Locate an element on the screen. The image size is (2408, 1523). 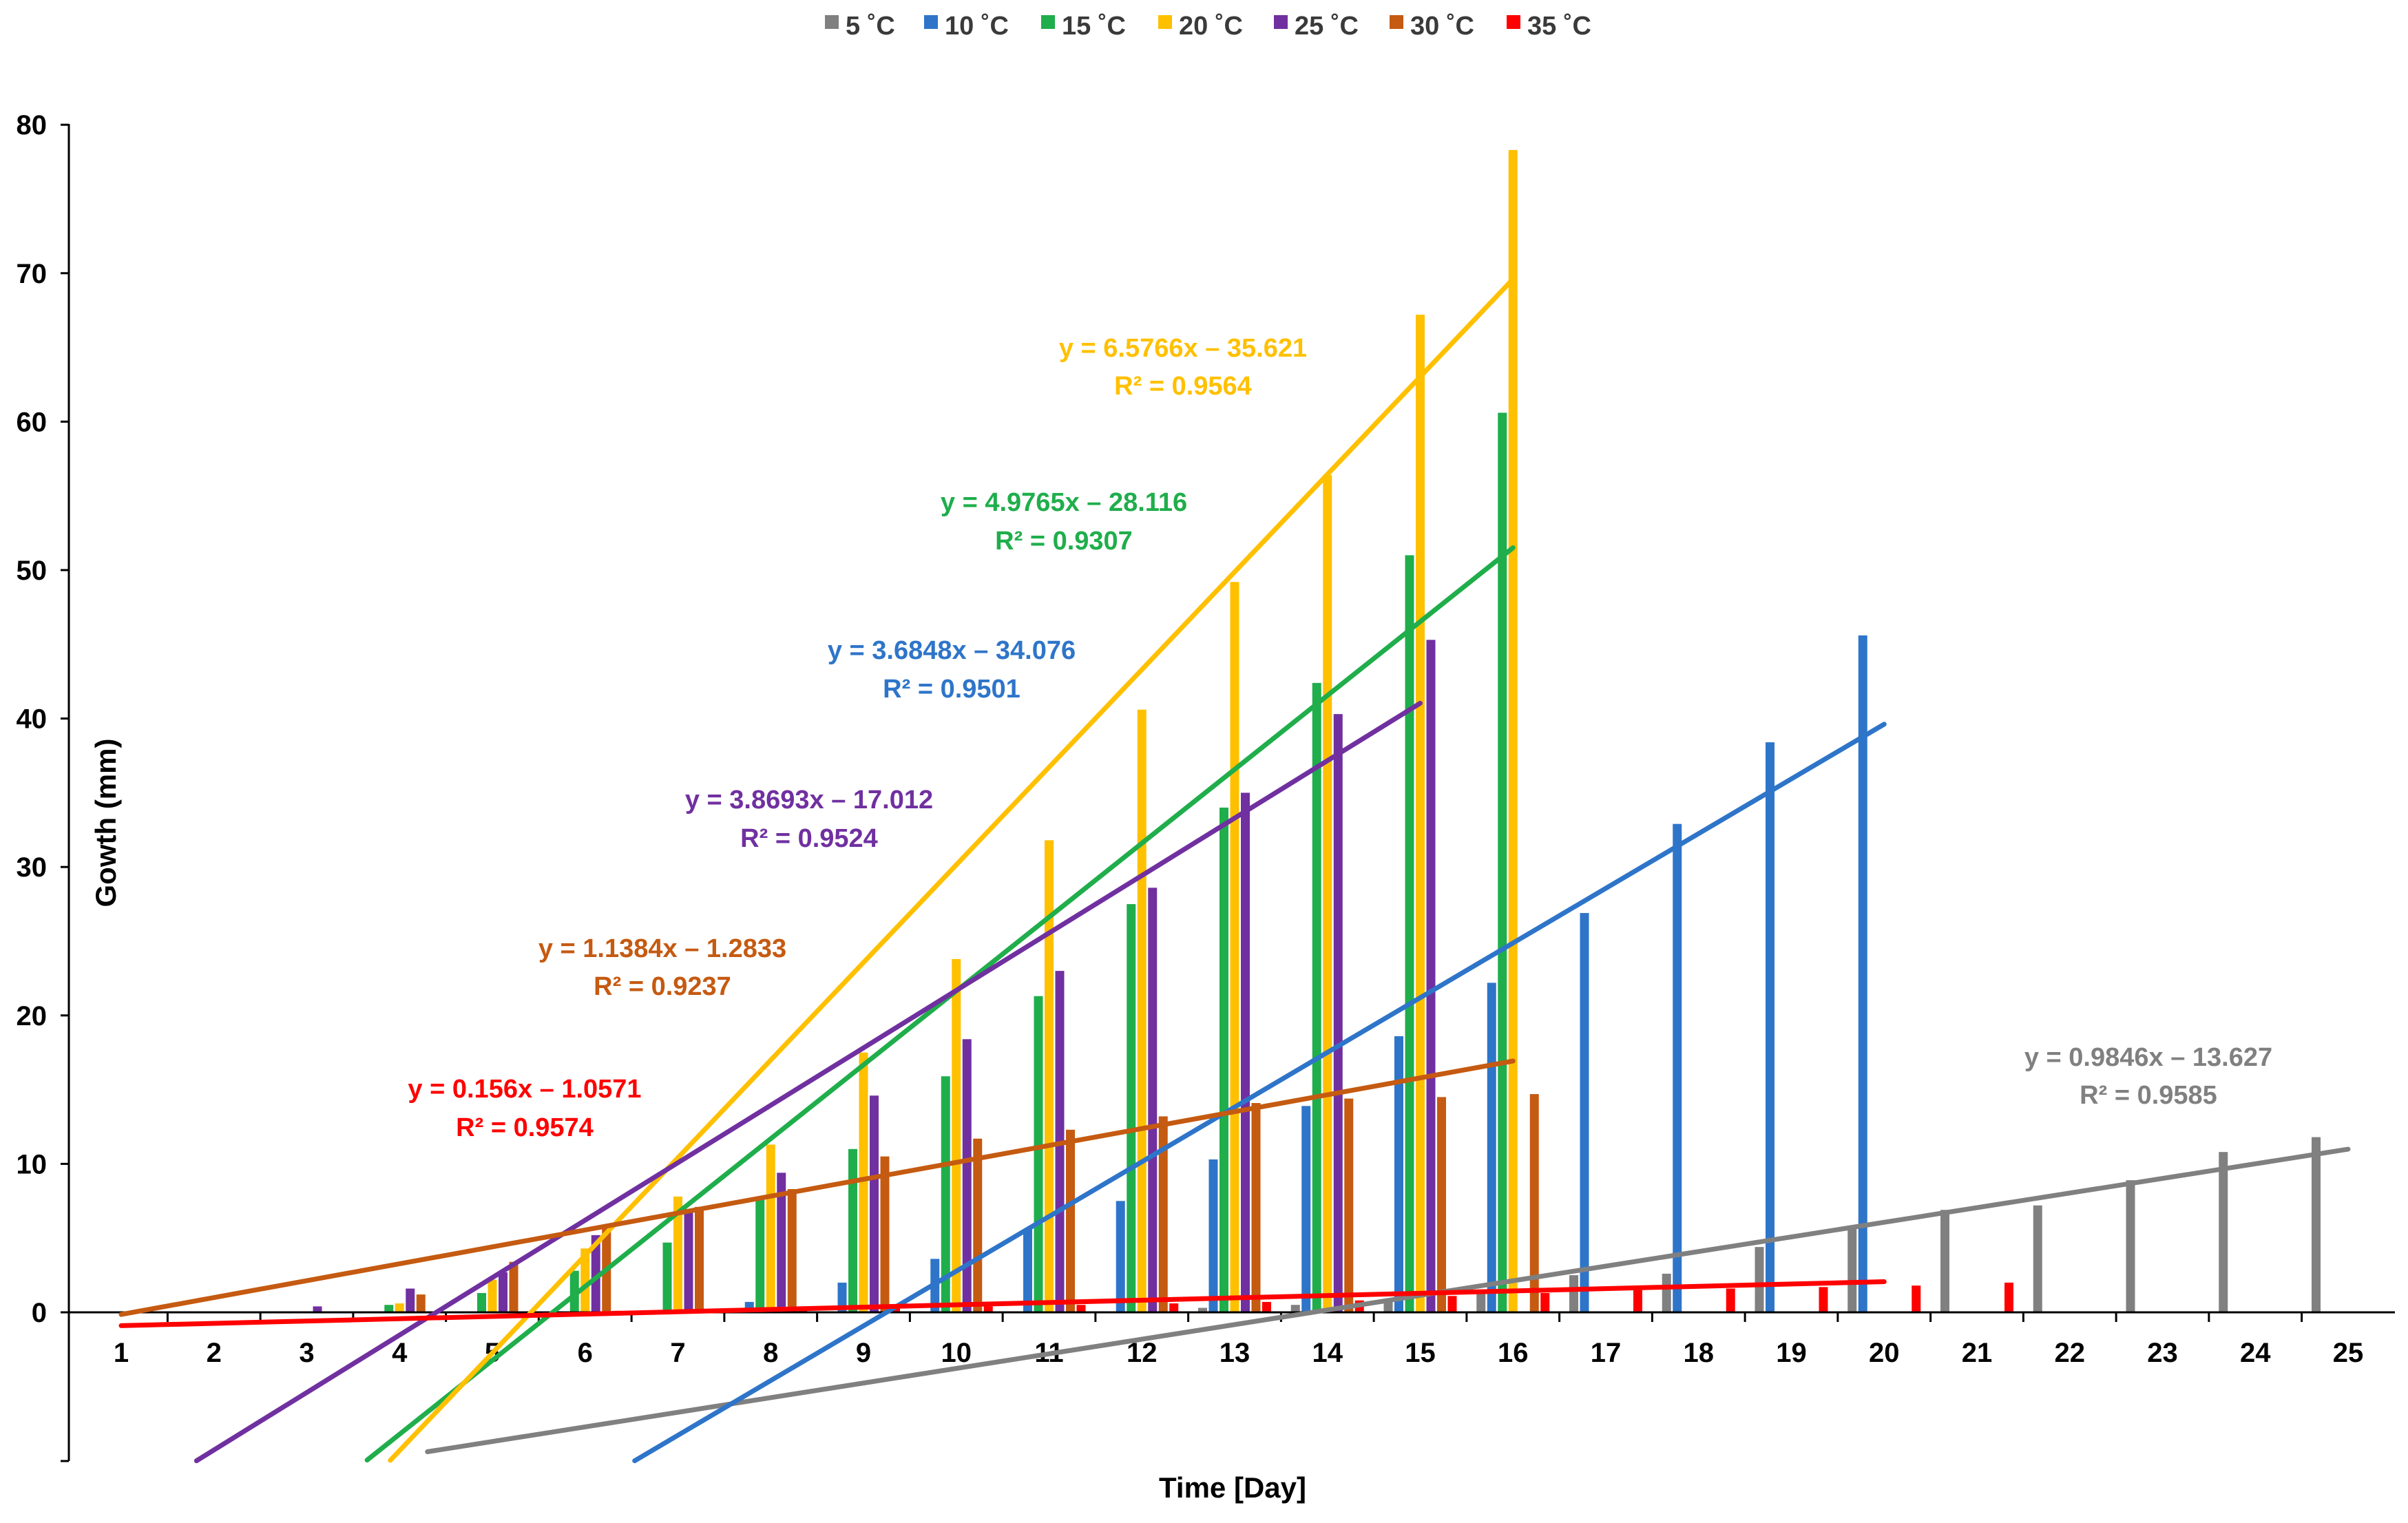
x-tick-label: 20 is located at coordinates (1884, 1353).